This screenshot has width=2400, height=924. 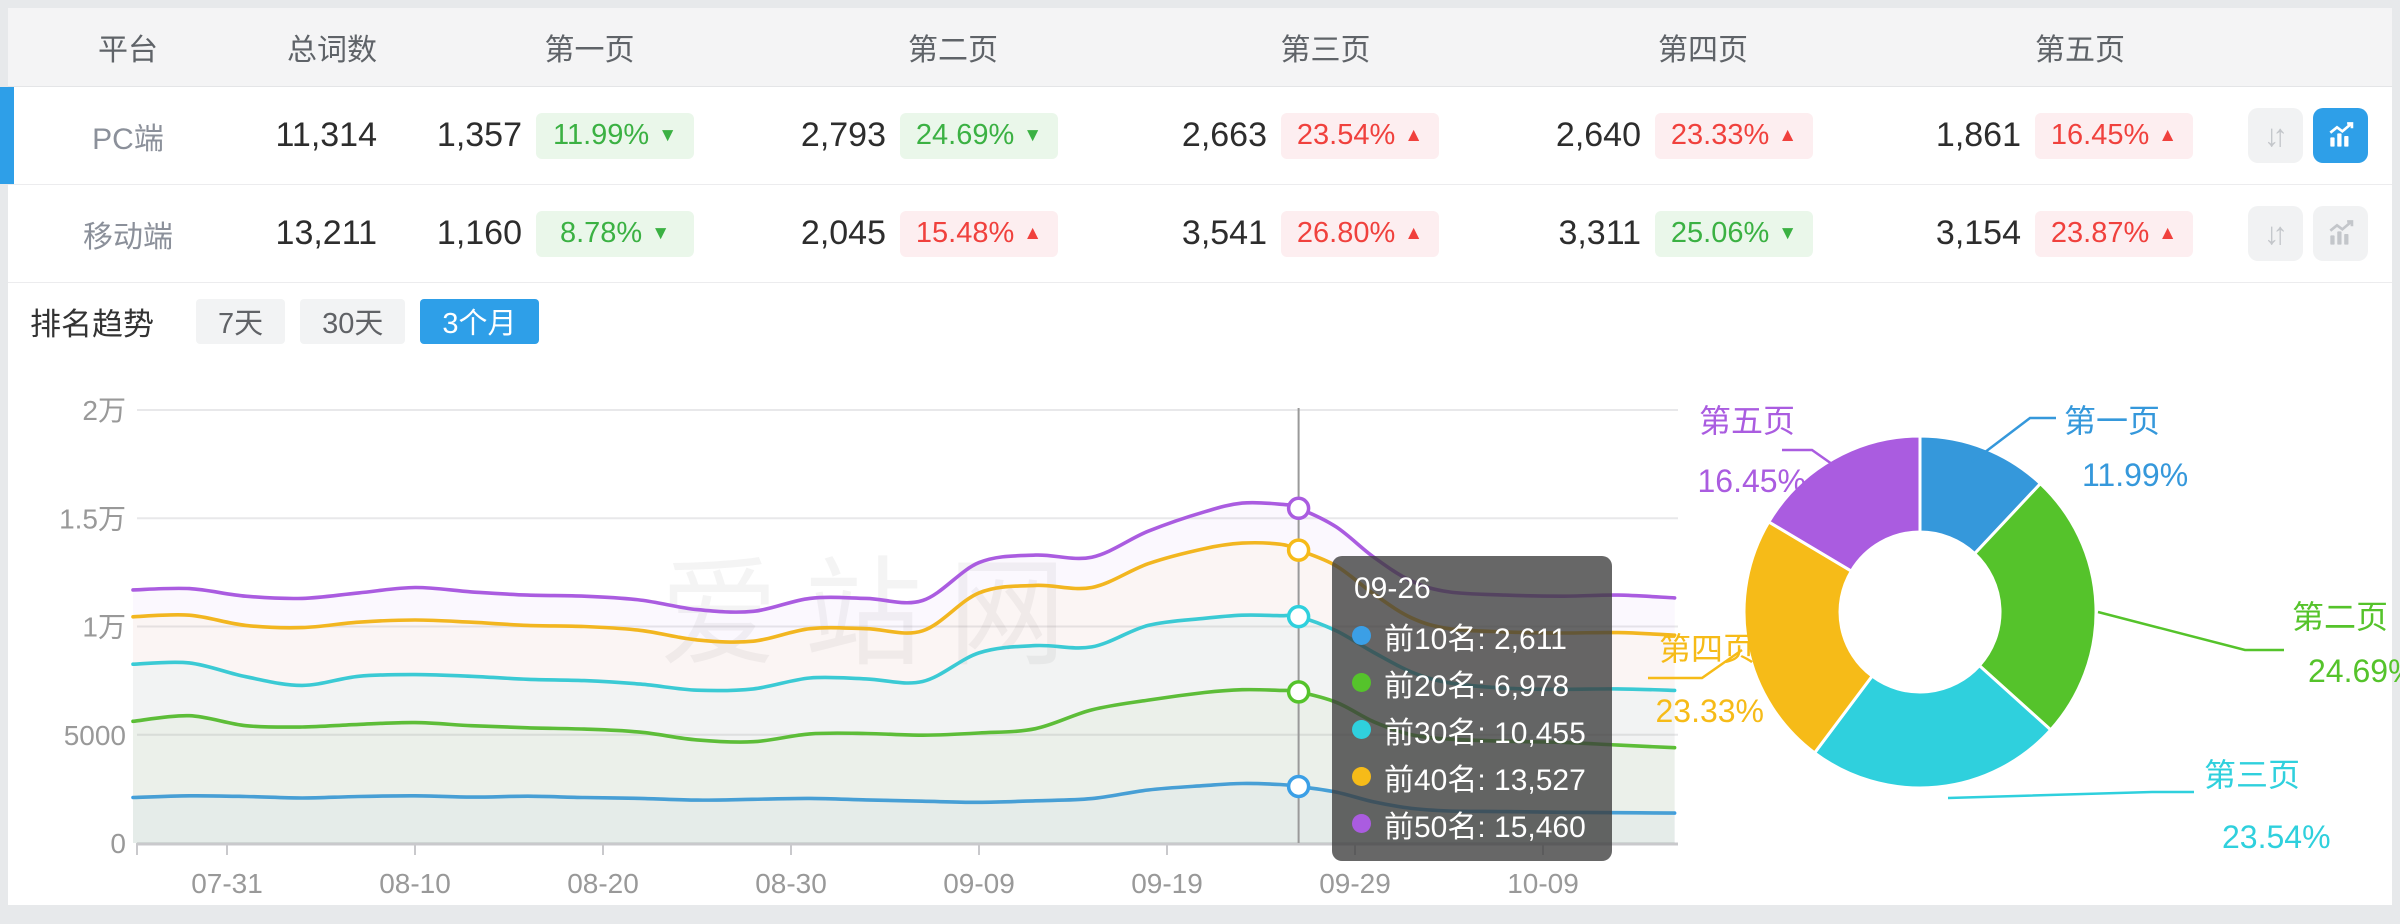 I want to click on total-words-value: 11,314, so click(x=326, y=135).